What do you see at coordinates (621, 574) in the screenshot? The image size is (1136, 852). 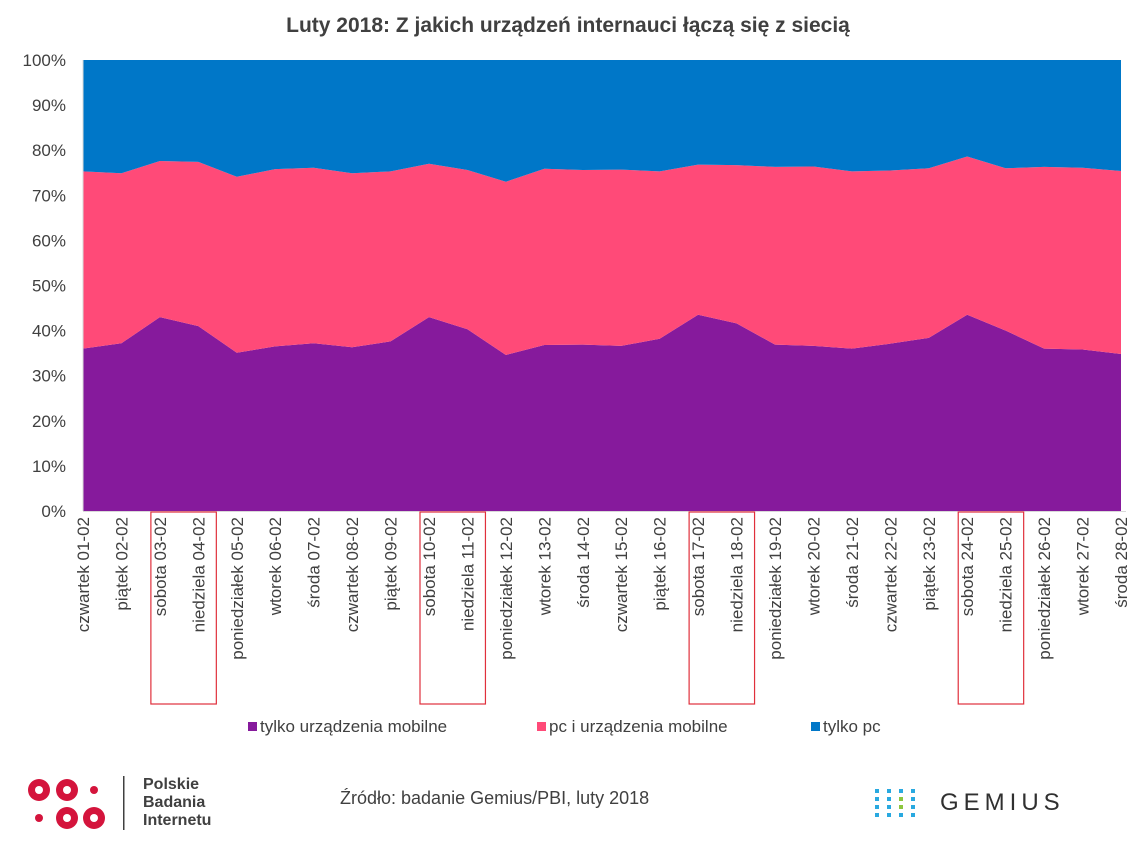 I see `x-tick-label: czwartek 15-02` at bounding box center [621, 574].